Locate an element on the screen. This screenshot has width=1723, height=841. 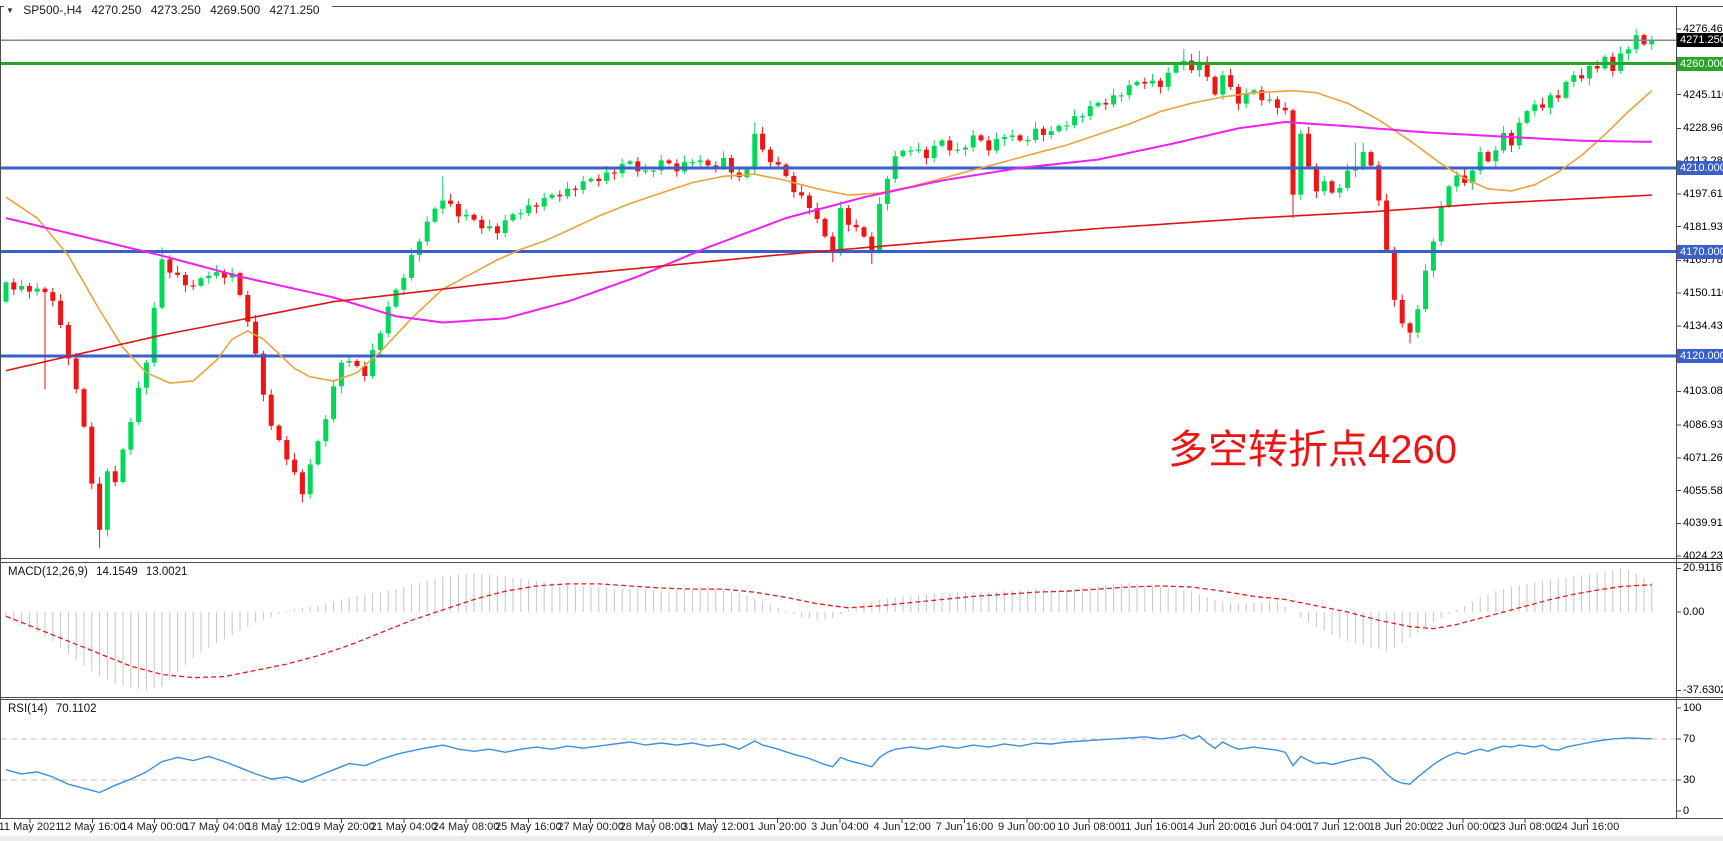
date-tick-label: 27 May 00:00 is located at coordinates (591, 827).